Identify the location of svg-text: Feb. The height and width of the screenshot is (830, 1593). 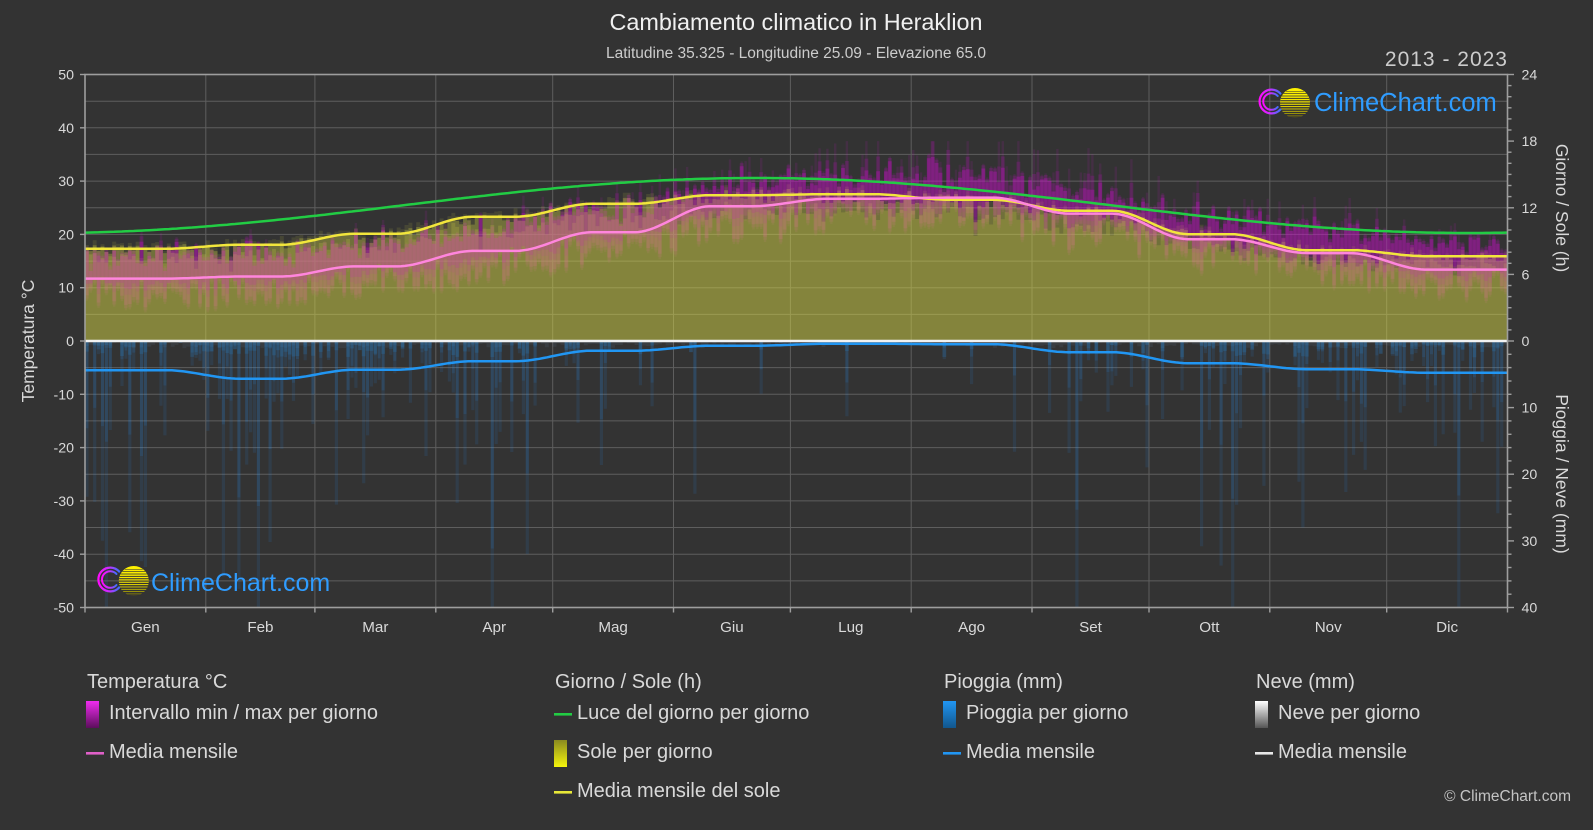
(260, 627).